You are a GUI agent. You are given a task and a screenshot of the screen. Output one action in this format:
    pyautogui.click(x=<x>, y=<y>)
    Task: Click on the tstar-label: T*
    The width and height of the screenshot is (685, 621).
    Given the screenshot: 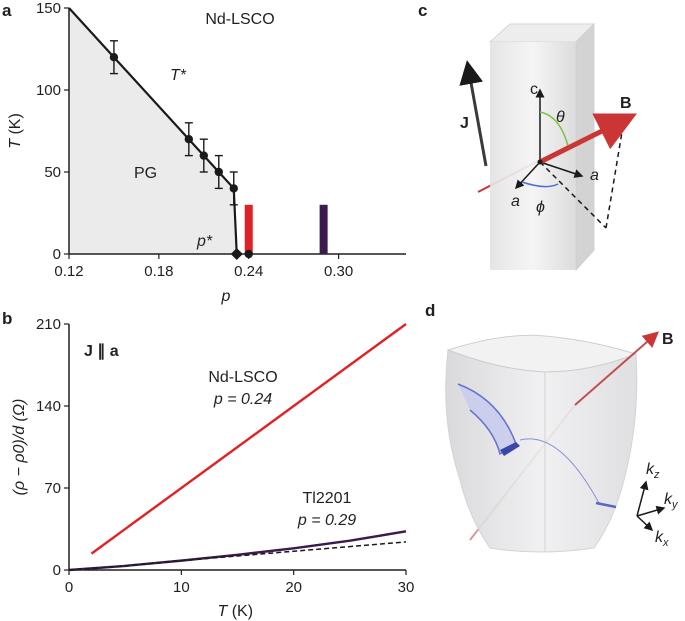 What is the action you would take?
    pyautogui.click(x=178, y=75)
    